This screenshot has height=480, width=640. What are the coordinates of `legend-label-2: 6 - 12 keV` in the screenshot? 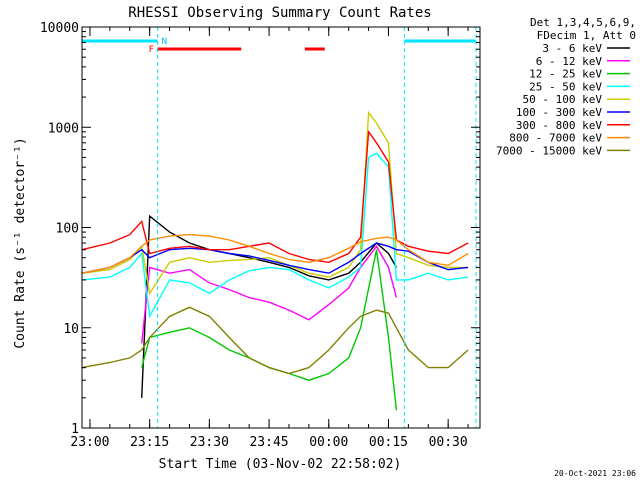 It's located at (569, 61).